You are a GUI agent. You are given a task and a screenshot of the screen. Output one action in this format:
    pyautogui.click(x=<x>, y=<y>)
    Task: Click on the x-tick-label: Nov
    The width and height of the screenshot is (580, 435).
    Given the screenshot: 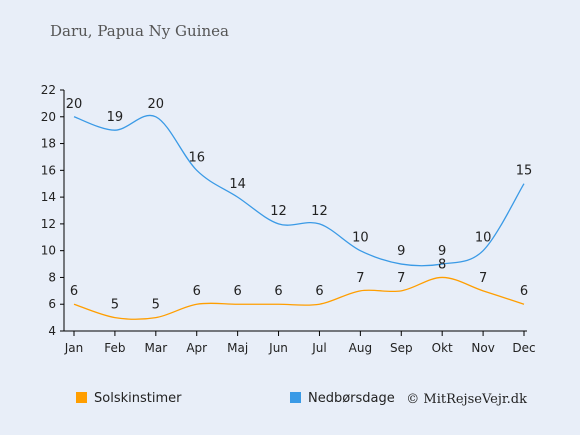 What is the action you would take?
    pyautogui.click(x=482, y=348)
    